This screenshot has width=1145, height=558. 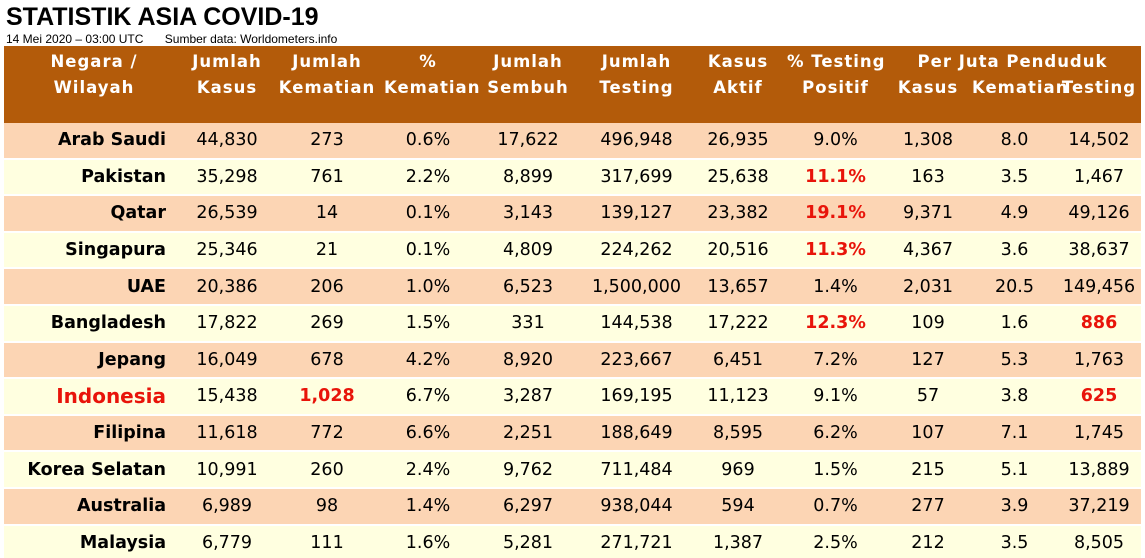 I want to click on cell-pm-deaths: 3.9, so click(x=1014, y=506).